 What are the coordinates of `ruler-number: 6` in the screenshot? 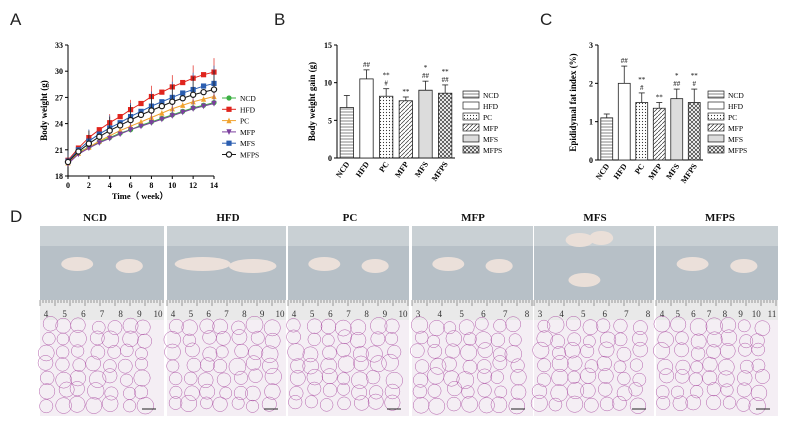 It's located at (330, 314).